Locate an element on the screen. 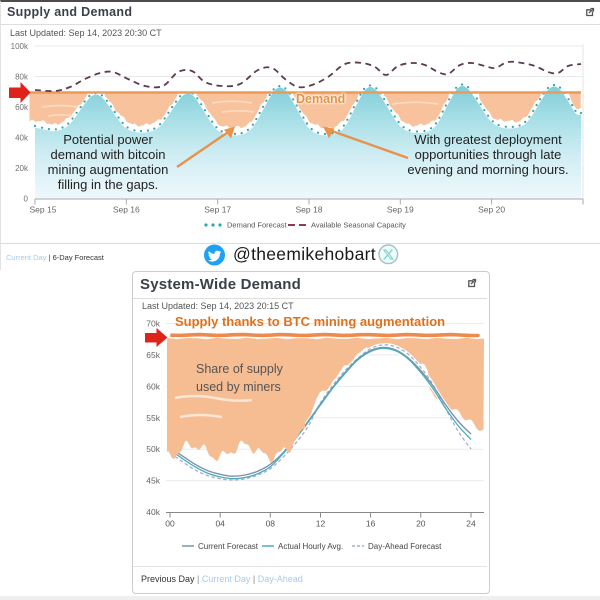 Image resolution: width=600 pixels, height=600 pixels. svg-text: 100k is located at coordinates (20, 46).